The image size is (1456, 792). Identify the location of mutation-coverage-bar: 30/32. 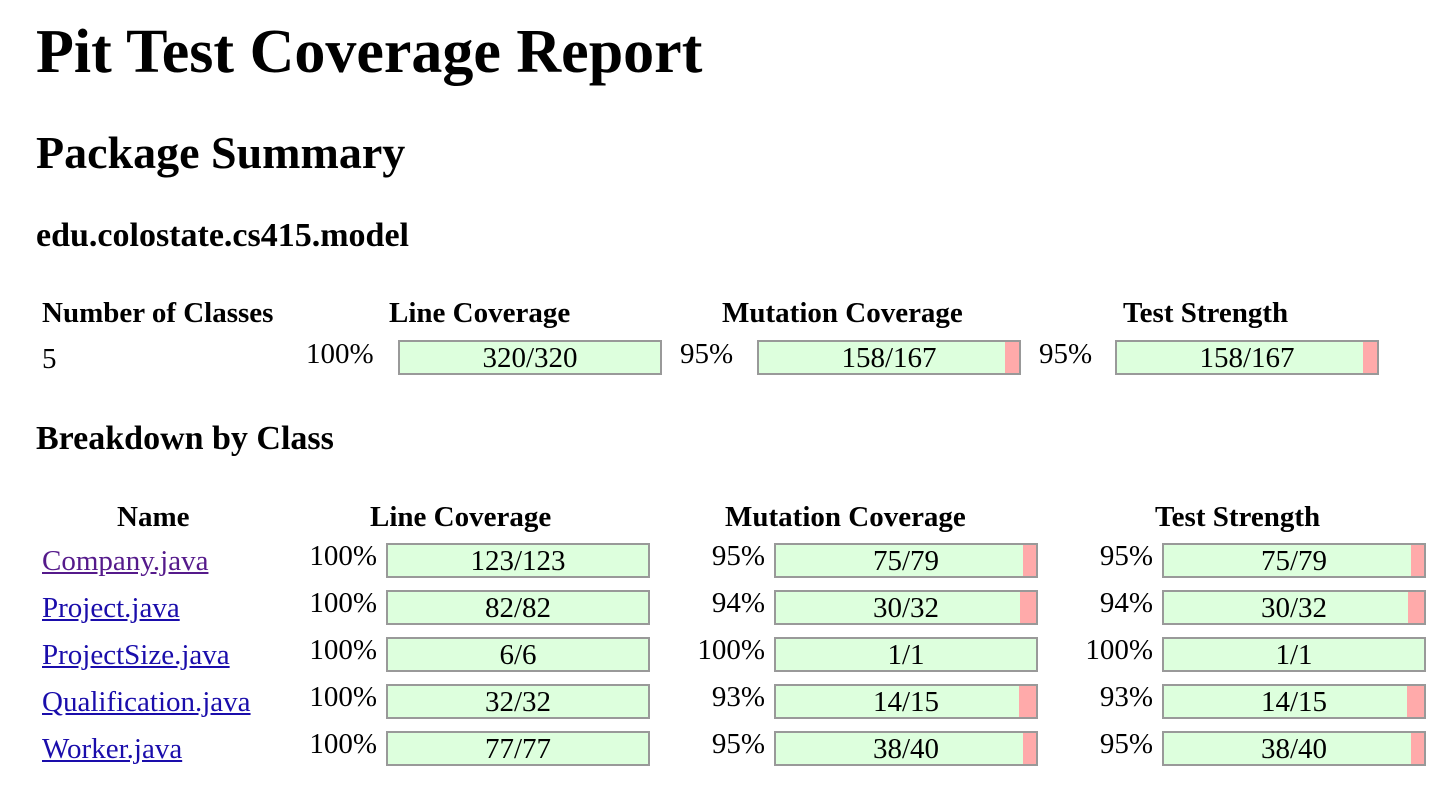
(906, 607).